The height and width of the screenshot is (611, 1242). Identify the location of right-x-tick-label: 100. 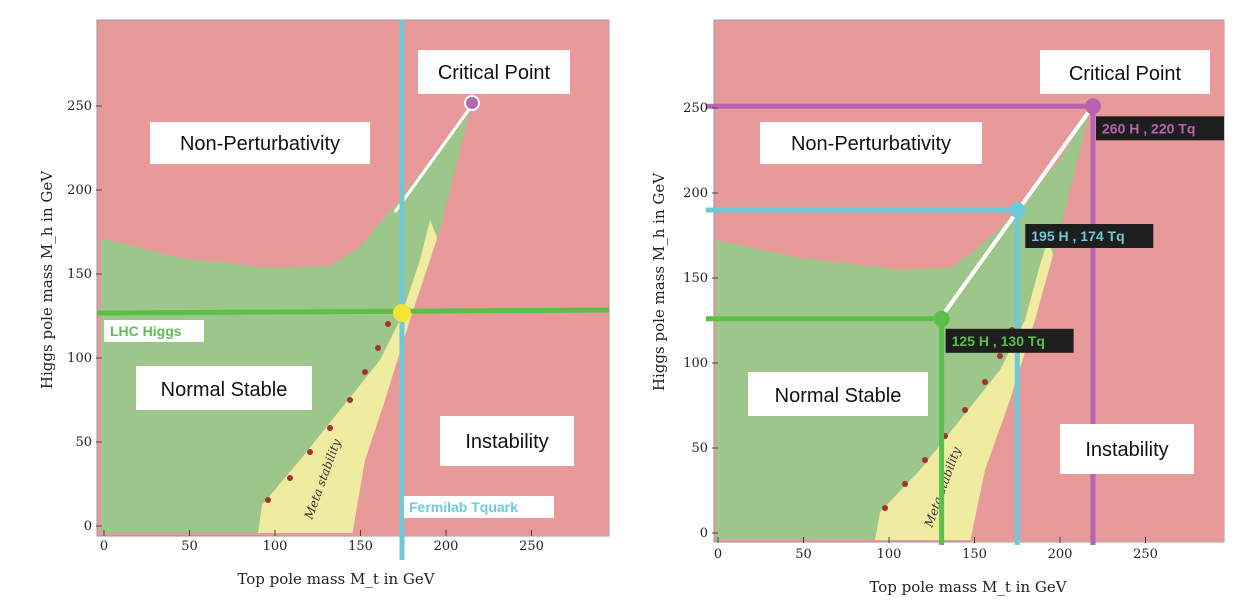
(889, 554).